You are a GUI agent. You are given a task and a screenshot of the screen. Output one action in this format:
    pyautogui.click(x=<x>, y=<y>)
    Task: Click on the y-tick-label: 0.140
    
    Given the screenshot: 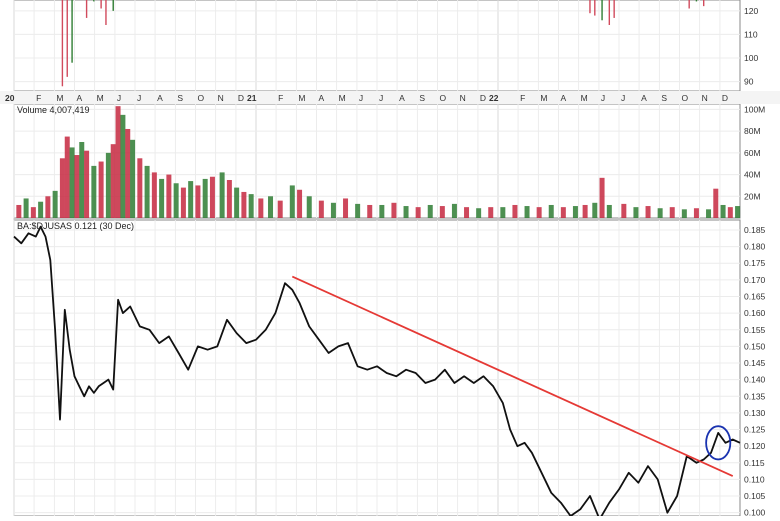 What is the action you would take?
    pyautogui.click(x=755, y=380)
    